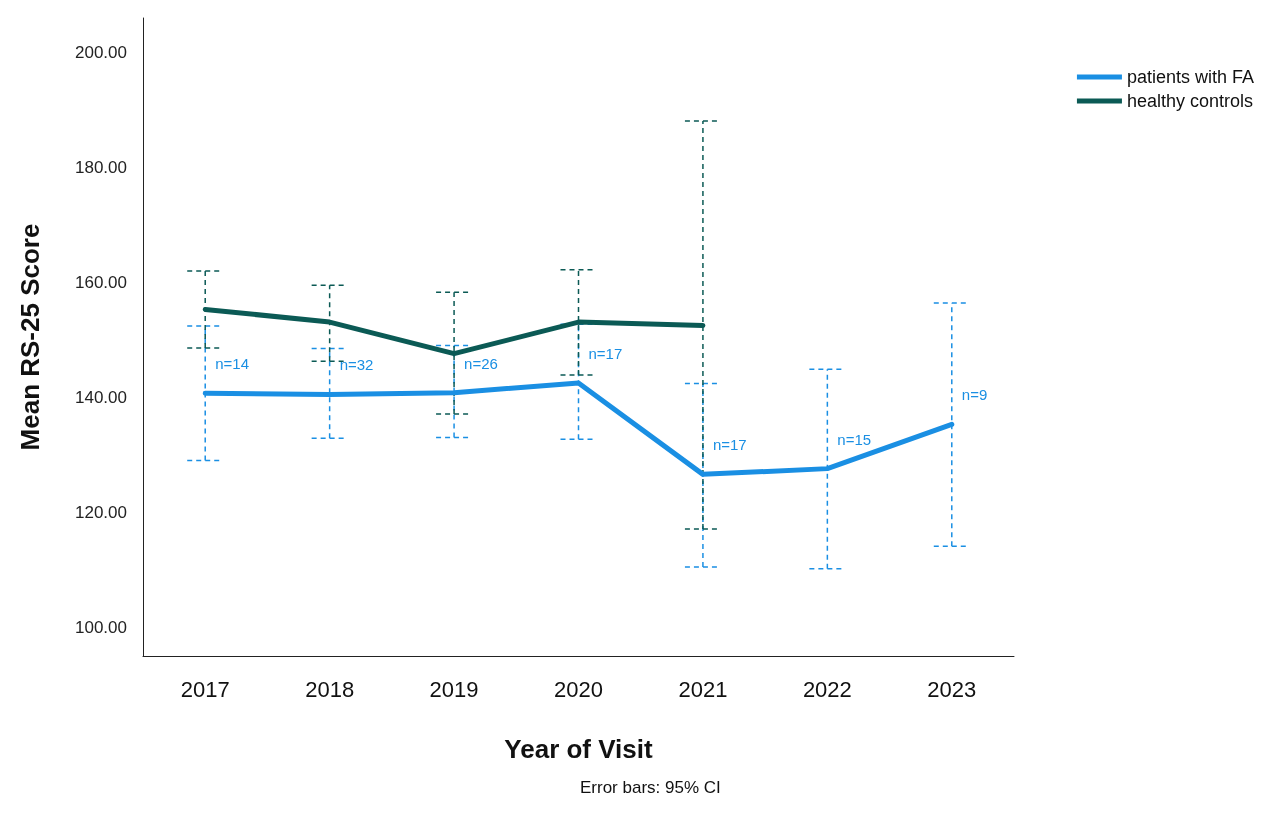 The image size is (1277, 814). Describe the element at coordinates (854, 439) in the screenshot. I see `annotation: n=15` at that location.